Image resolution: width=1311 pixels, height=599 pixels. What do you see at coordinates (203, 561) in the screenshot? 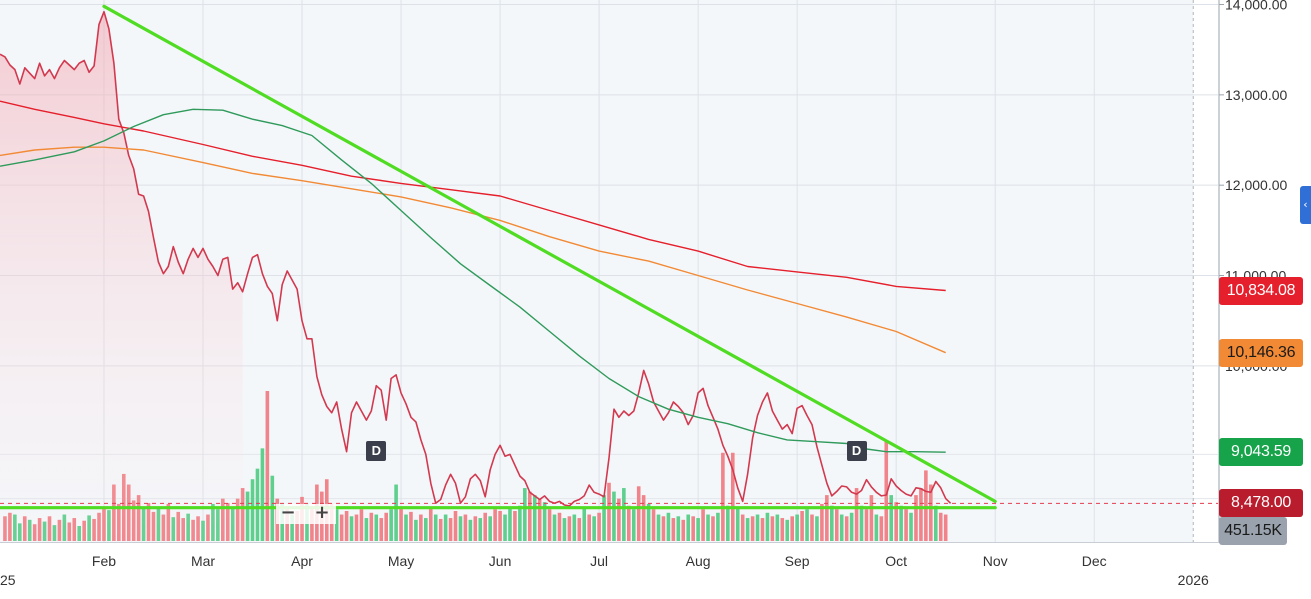
I see `x-tick-label: Mar` at bounding box center [203, 561].